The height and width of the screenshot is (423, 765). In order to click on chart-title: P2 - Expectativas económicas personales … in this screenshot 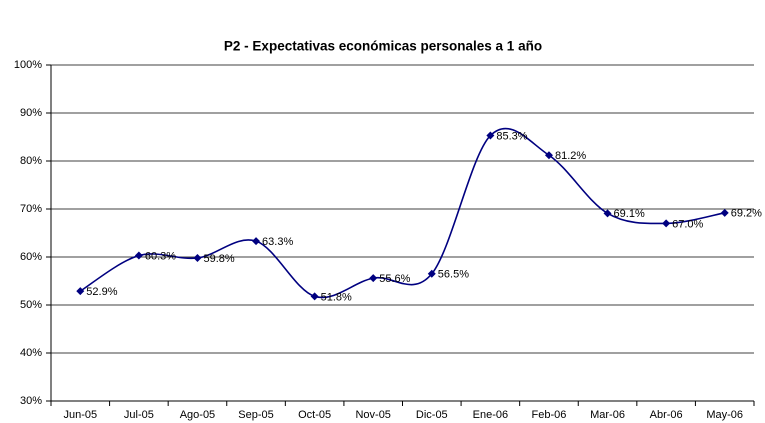, I will do `click(383, 46)`.